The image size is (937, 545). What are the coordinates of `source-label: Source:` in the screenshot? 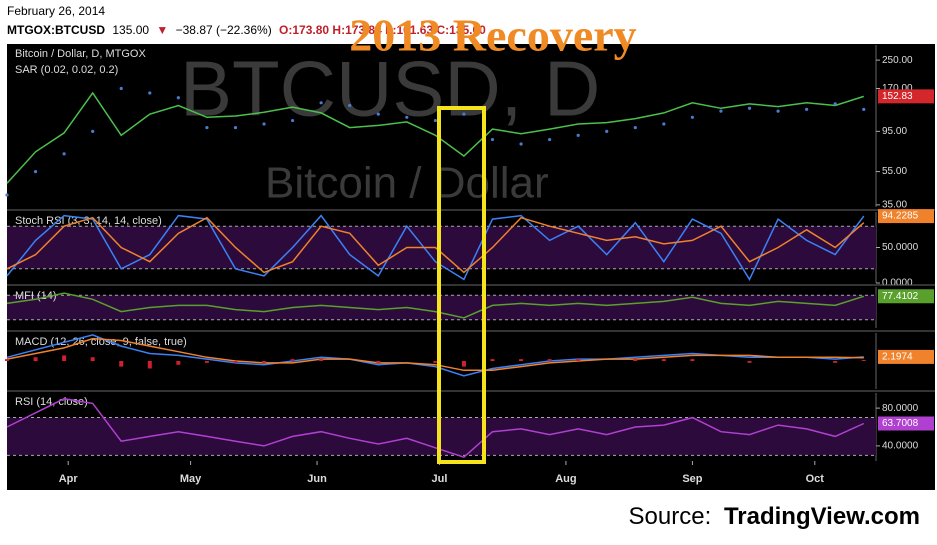 It's located at (670, 516).